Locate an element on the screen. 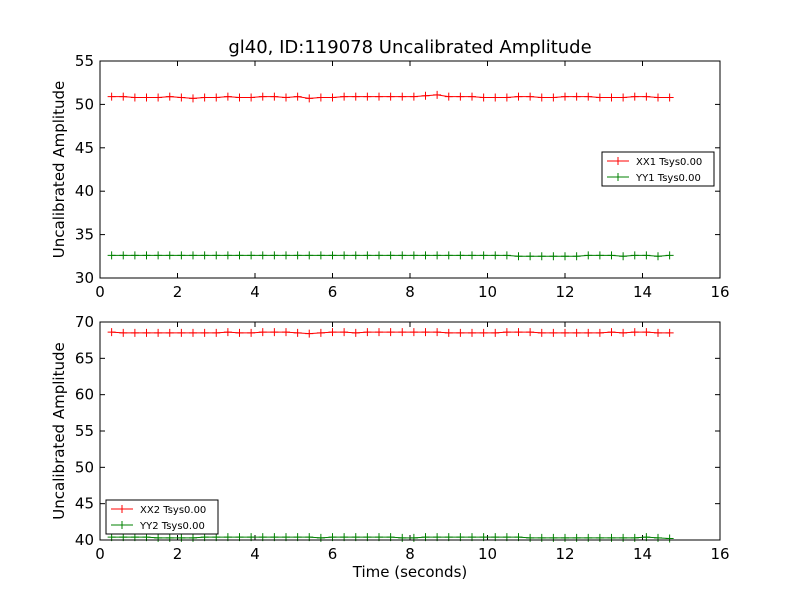 The height and width of the screenshot is (600, 800). x-tick-label: 16 is located at coordinates (719, 292).